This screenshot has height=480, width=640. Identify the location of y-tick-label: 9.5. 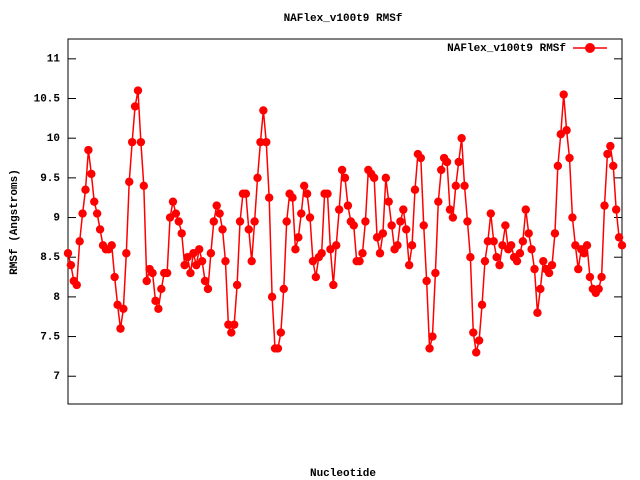
(50, 179).